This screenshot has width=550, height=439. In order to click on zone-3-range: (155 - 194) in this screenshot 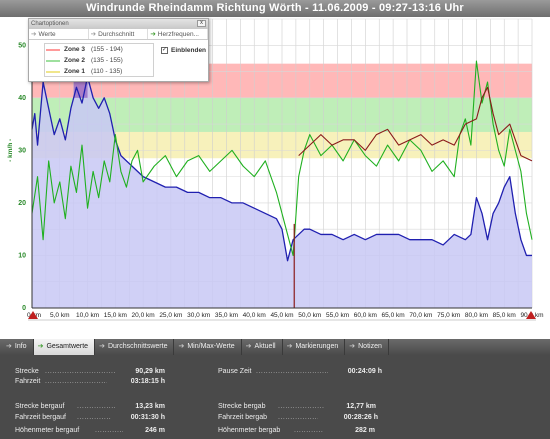, I will do `click(107, 49)`.